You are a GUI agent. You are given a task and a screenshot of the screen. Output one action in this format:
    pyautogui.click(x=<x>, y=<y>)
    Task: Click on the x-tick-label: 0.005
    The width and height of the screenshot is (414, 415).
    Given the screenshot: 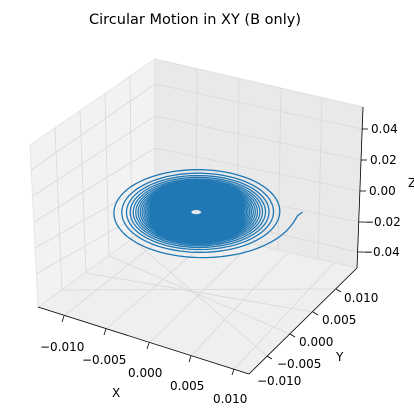 What is the action you would take?
    pyautogui.click(x=187, y=386)
    